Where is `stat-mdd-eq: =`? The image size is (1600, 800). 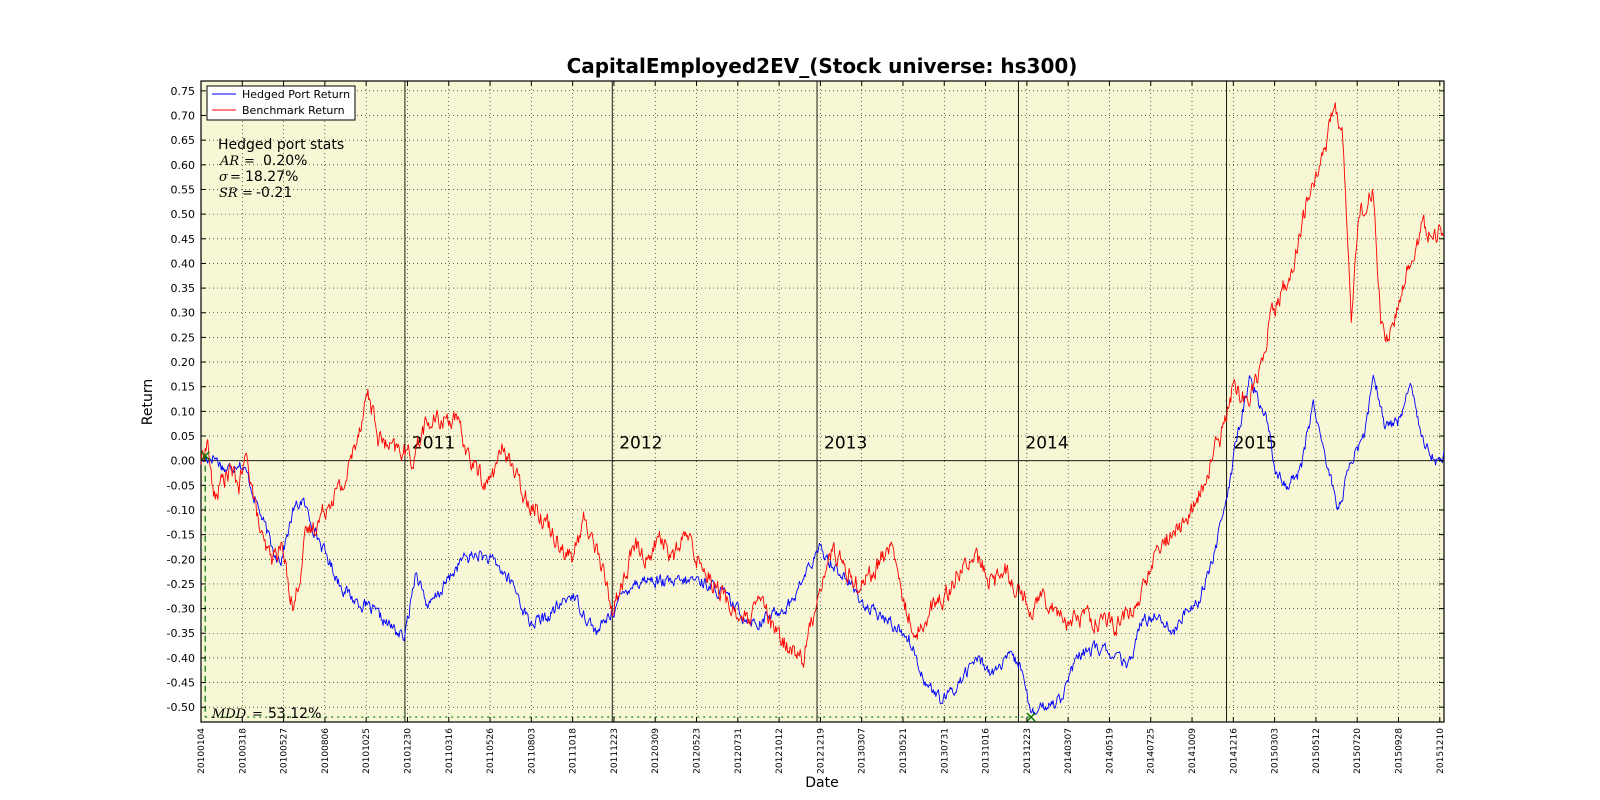
stat-mdd-eq: = is located at coordinates (257, 714).